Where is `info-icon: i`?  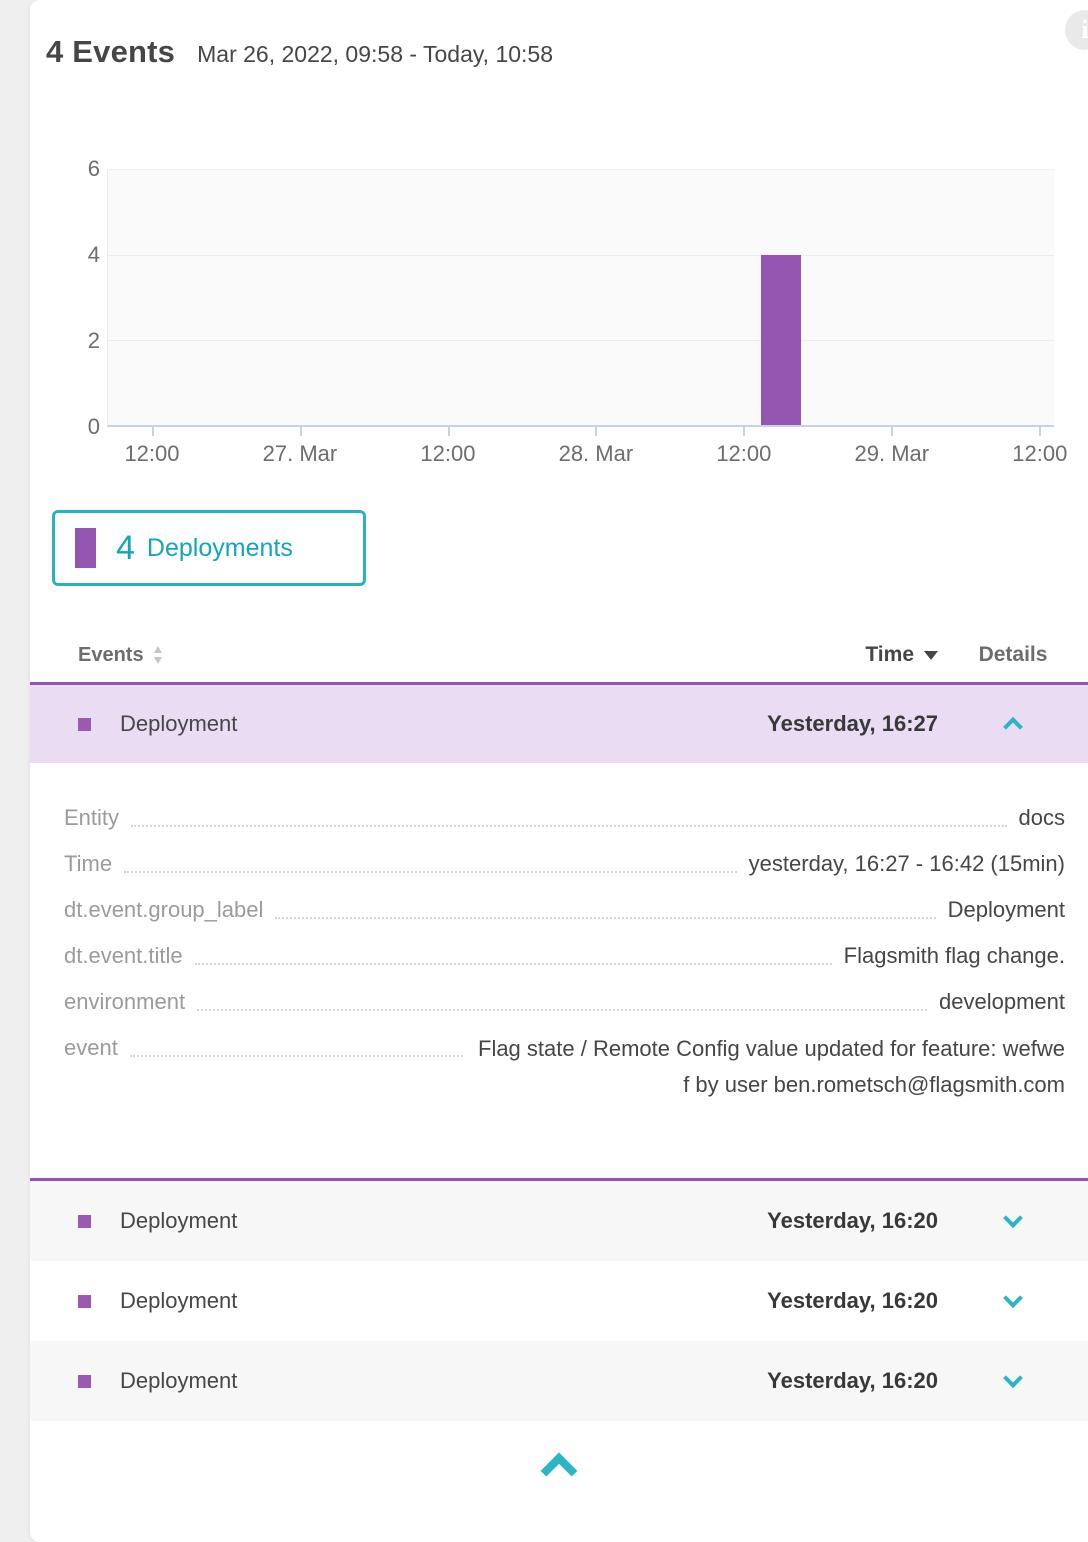
info-icon: i is located at coordinates (1076, 30).